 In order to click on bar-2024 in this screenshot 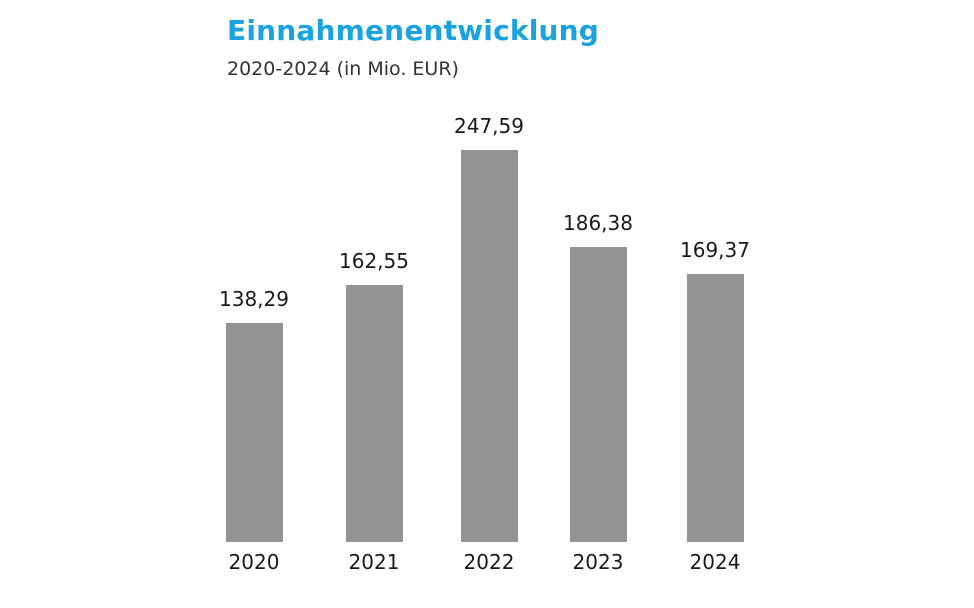, I will do `click(715, 407)`.